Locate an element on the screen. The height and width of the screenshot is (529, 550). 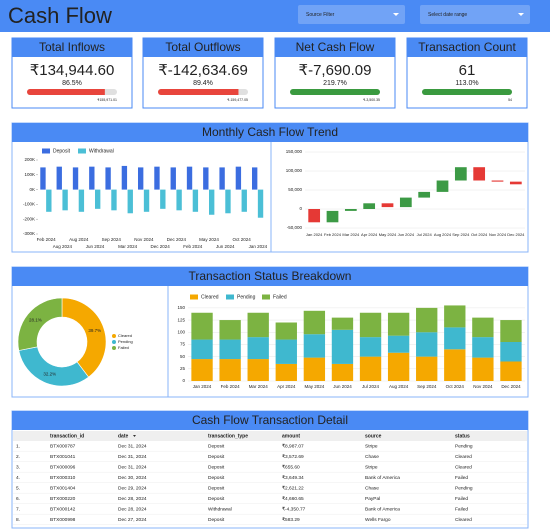
table-cell: 4. is located at coordinates (18, 478).